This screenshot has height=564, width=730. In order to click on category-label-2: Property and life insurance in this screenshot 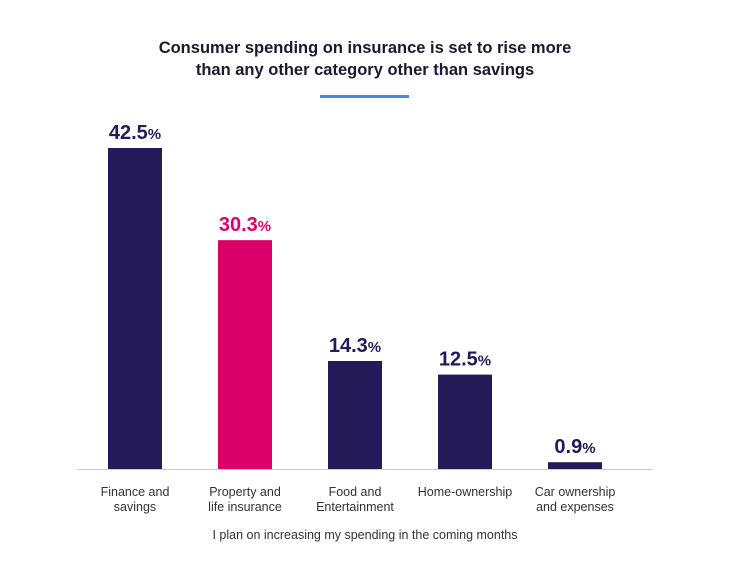, I will do `click(245, 499)`.